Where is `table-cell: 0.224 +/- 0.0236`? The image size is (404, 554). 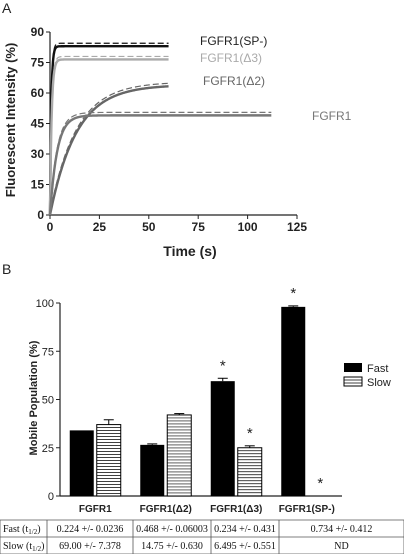 table-cell: 0.224 +/- 0.0236 is located at coordinates (90, 529).